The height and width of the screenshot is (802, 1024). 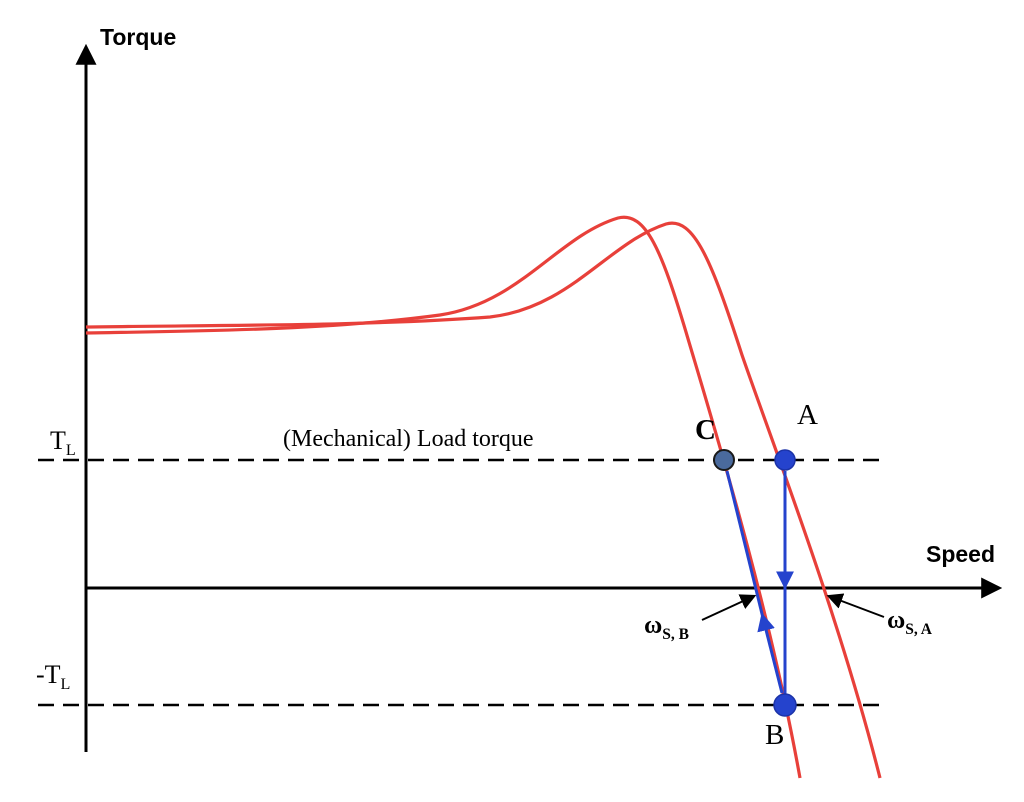 I want to click on load-torque-tick-label: TL, so click(x=63, y=443).